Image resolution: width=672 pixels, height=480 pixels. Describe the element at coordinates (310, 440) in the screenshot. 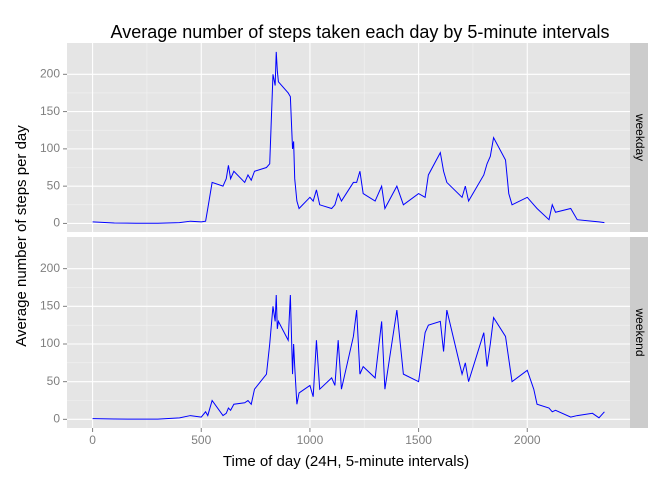

I see `x-tick-label: 1000` at that location.